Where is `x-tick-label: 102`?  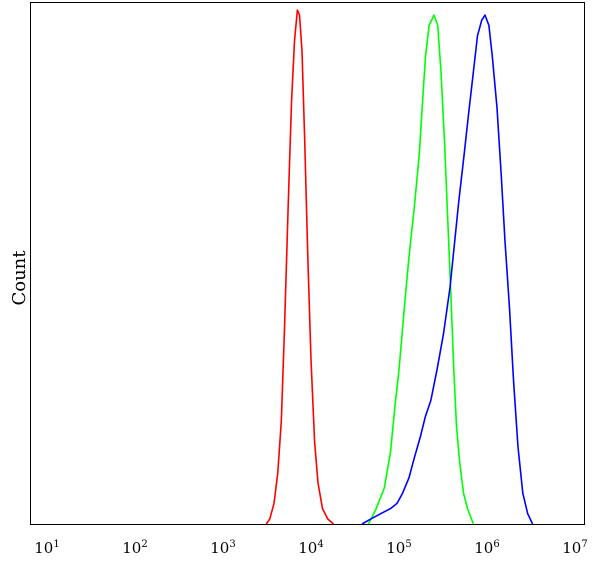
x-tick-label: 102 is located at coordinates (134, 548).